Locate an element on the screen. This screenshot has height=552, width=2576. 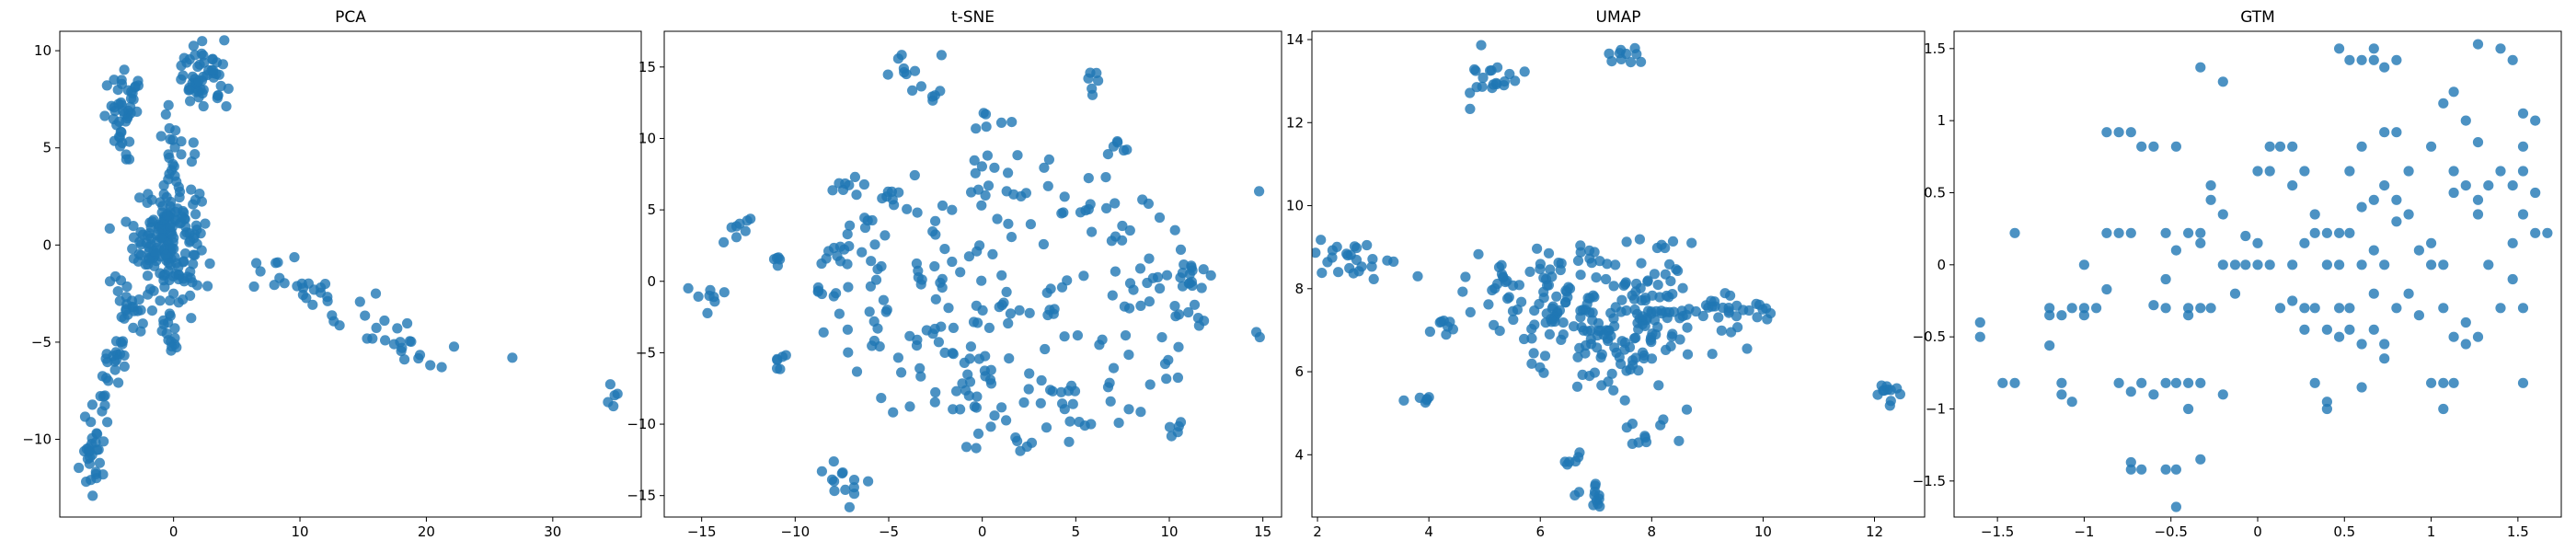
subplot-title: UMAP is located at coordinates (1618, 17).